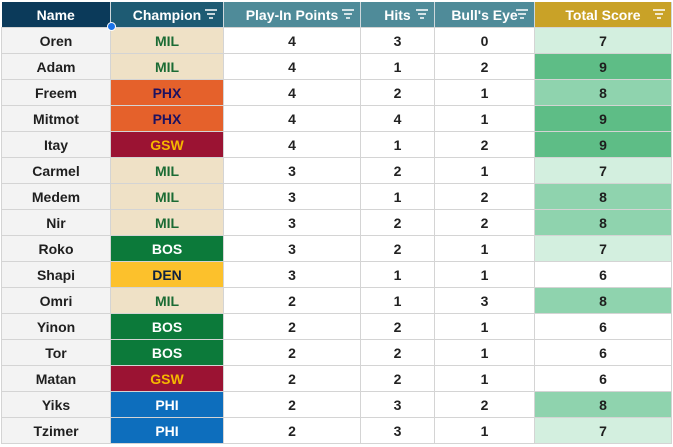  I want to click on header-name: Name, so click(56, 15).